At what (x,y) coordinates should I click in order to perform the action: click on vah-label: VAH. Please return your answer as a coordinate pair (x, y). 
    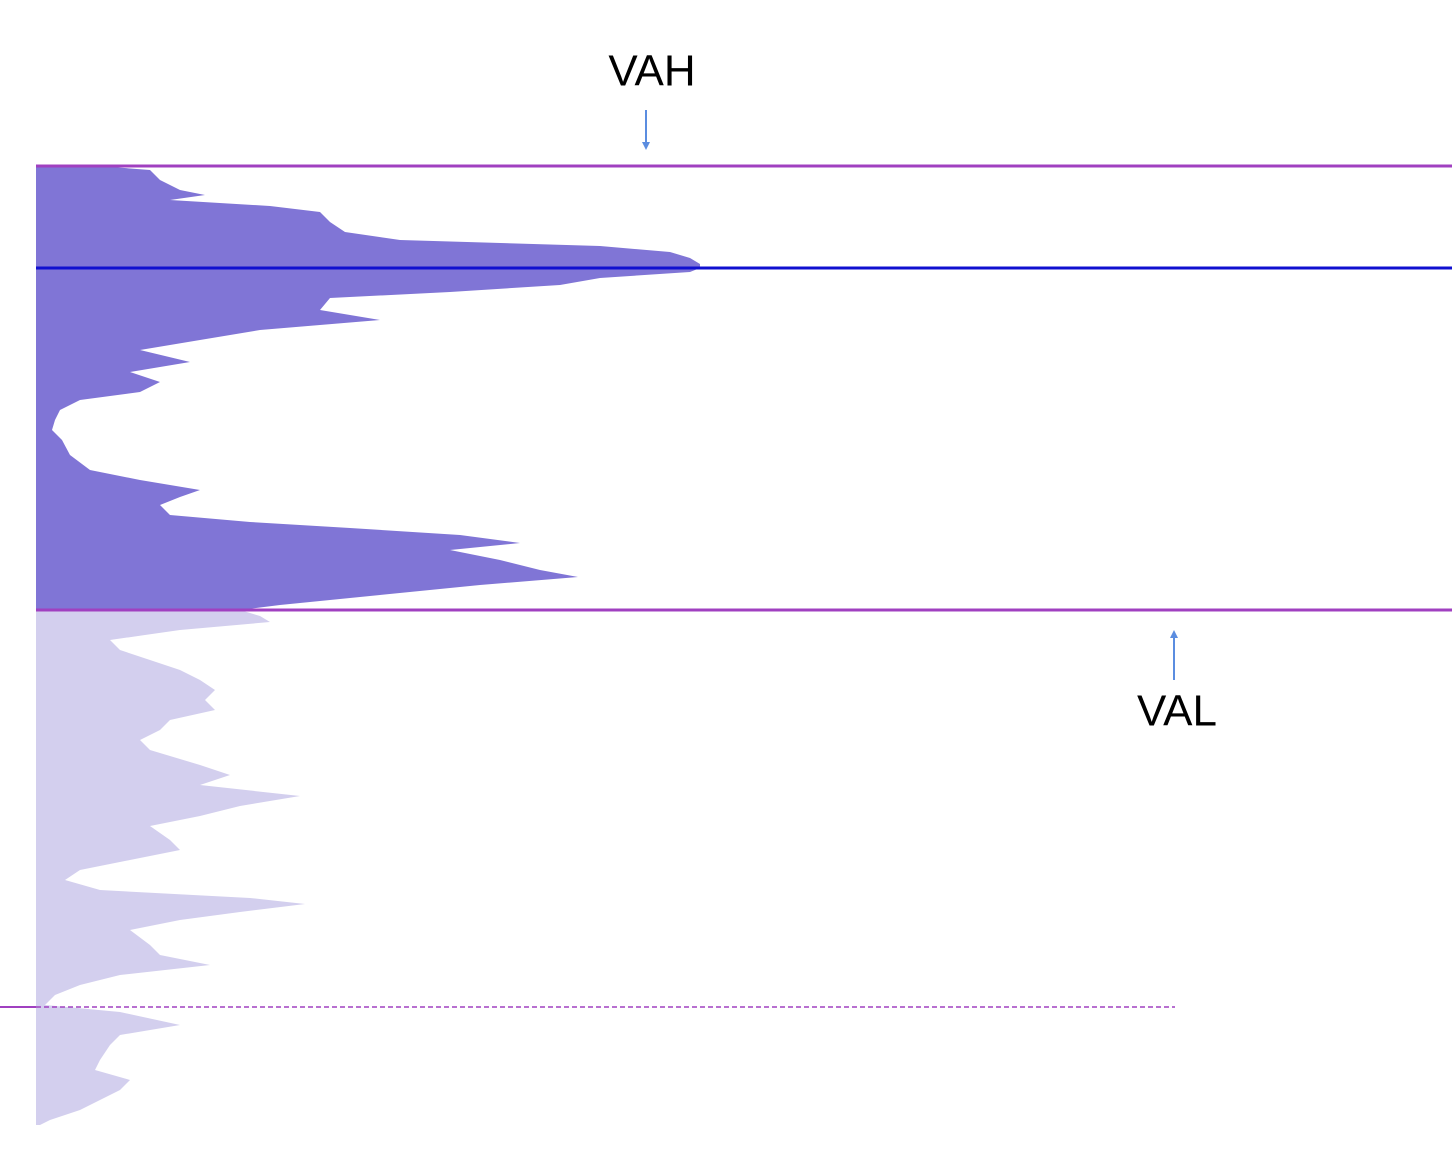
    Looking at the image, I should click on (651, 71).